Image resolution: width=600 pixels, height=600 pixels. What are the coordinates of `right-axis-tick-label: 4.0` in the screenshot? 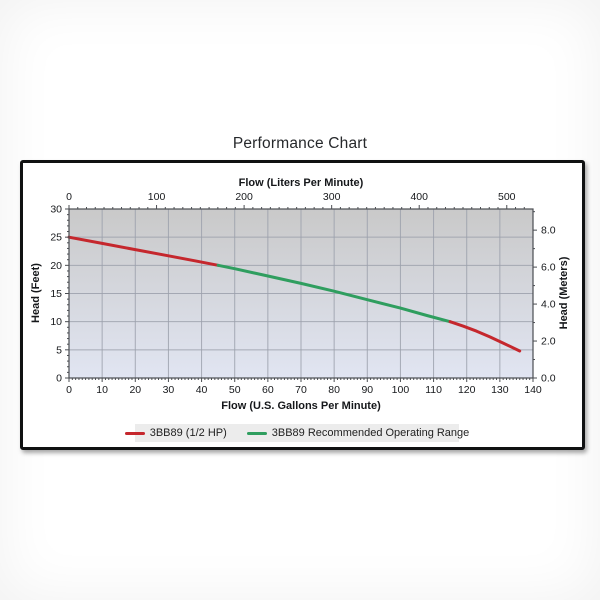 It's located at (548, 305).